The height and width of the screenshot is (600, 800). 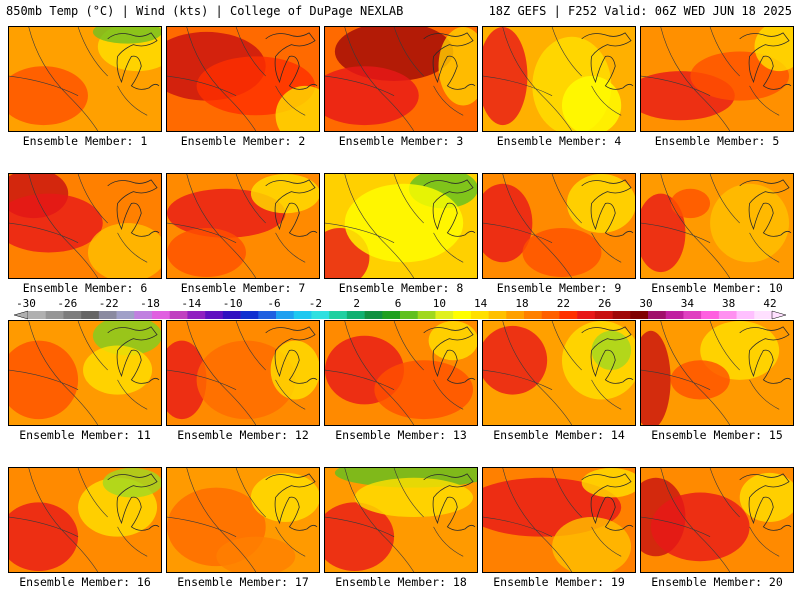 I want to click on ensemble-member-label: Ensemble Member: 20, so click(x=717, y=582).